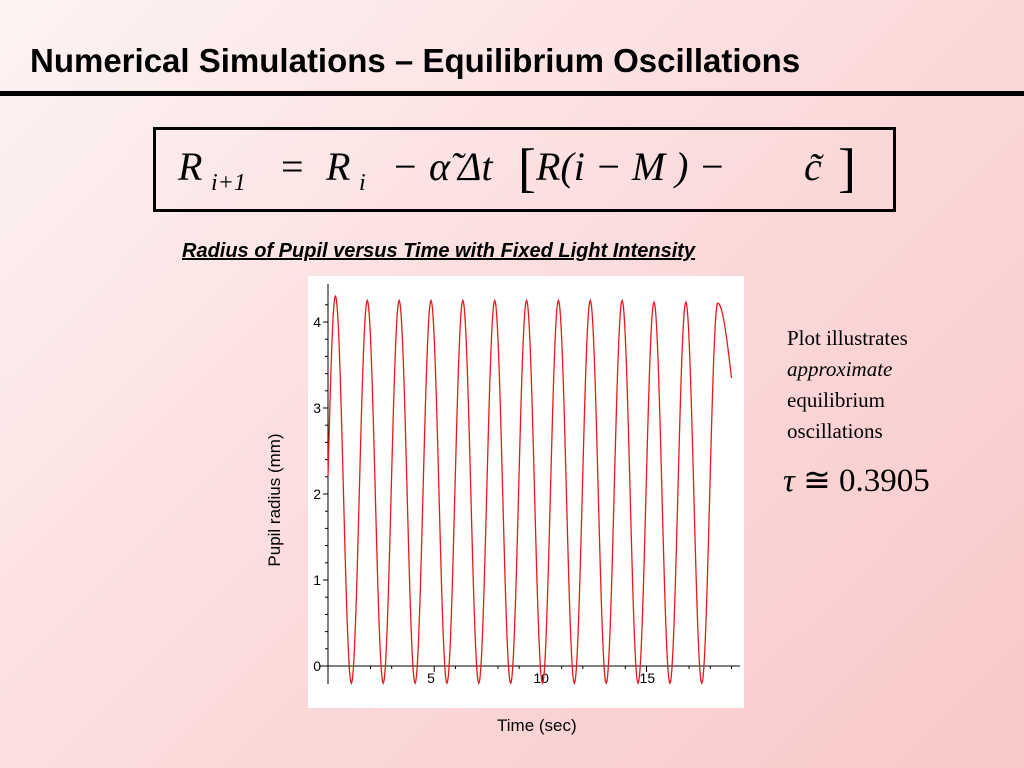  What do you see at coordinates (362, 183) in the screenshot?
I see `formula-r-sub: i` at bounding box center [362, 183].